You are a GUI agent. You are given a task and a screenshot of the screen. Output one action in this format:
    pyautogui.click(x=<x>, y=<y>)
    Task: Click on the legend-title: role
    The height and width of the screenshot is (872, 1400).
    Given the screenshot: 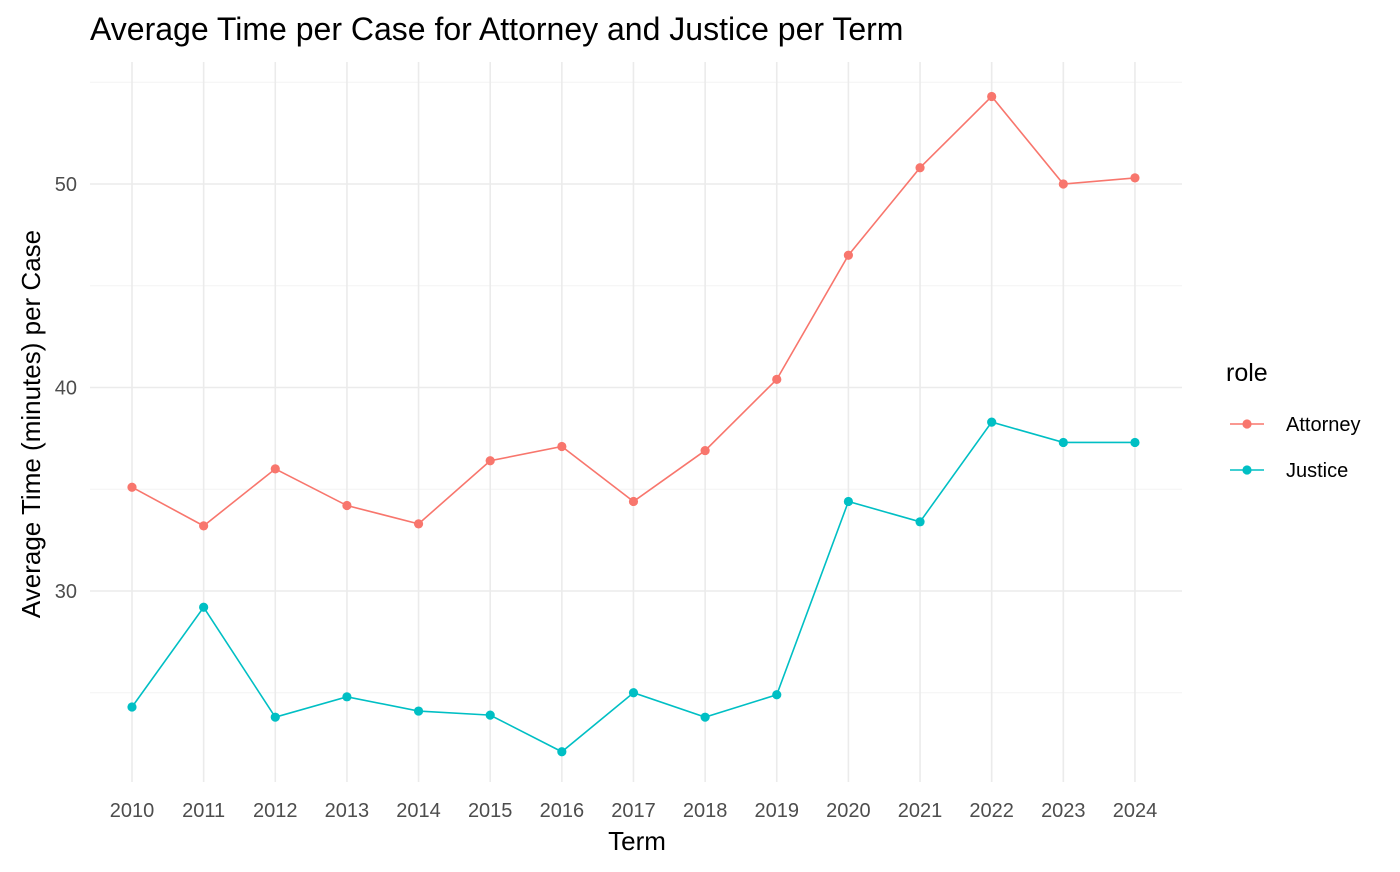 What is the action you would take?
    pyautogui.click(x=1247, y=373)
    